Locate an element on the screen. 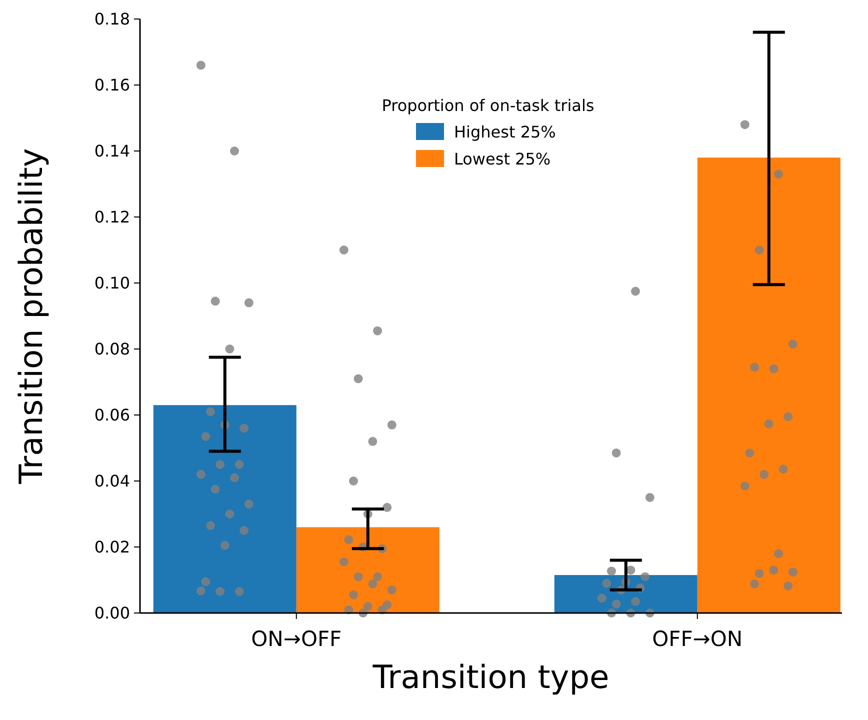 The height and width of the screenshot is (720, 868). y-tick-label: 0.04 is located at coordinates (112, 481).